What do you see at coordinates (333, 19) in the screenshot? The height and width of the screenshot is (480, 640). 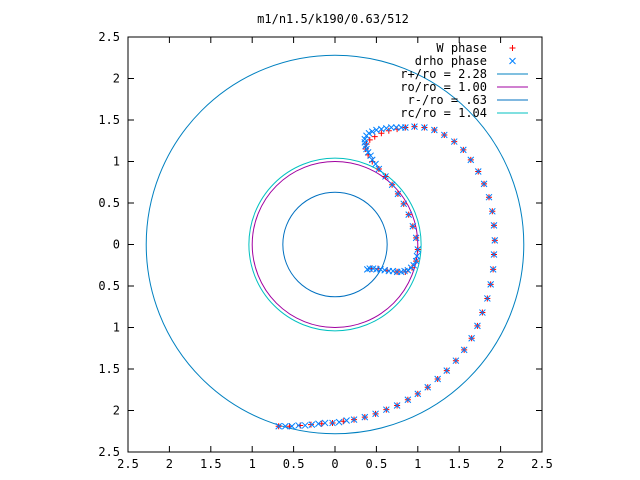 I see `chart-title: m1/n1.5/k190/0.63/512` at bounding box center [333, 19].